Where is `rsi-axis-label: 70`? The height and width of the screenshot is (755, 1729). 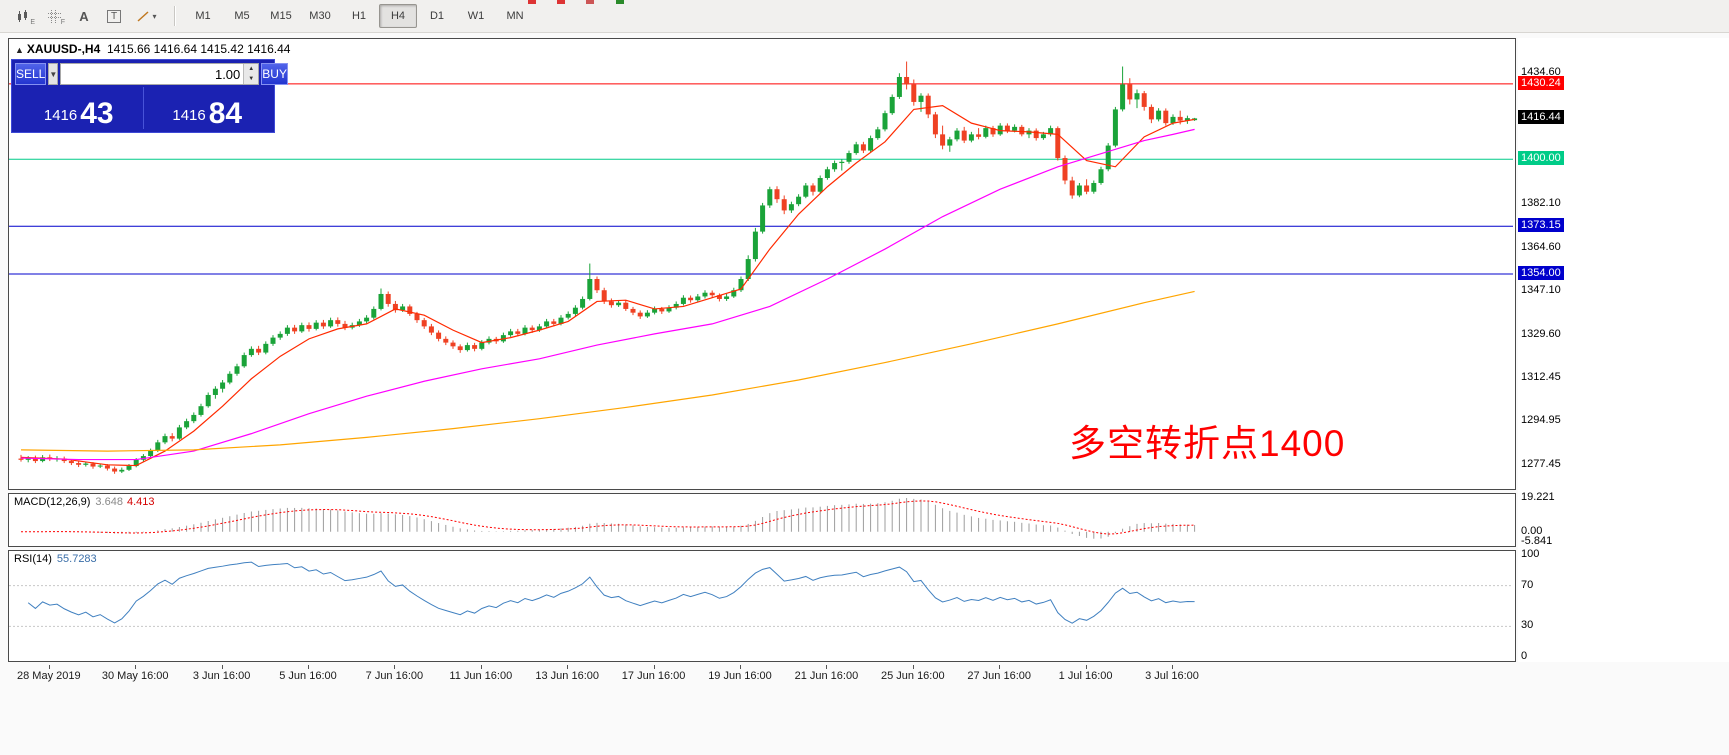 rsi-axis-label: 70 is located at coordinates (1527, 584).